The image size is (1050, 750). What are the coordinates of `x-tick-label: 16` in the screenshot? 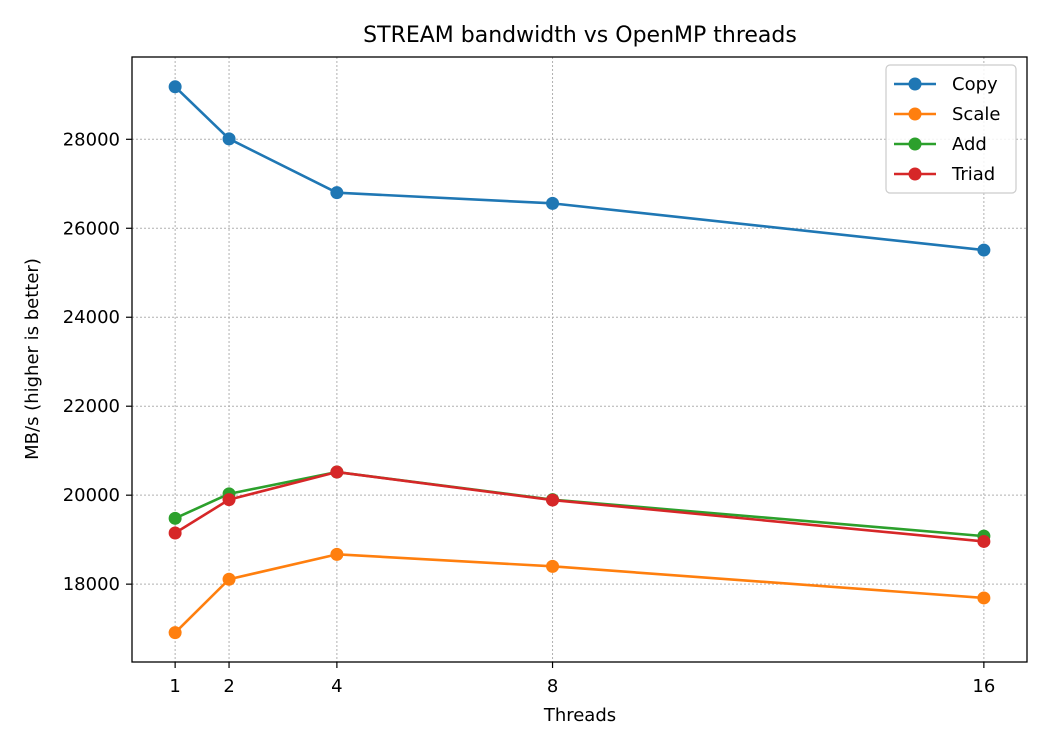 It's located at (983, 686).